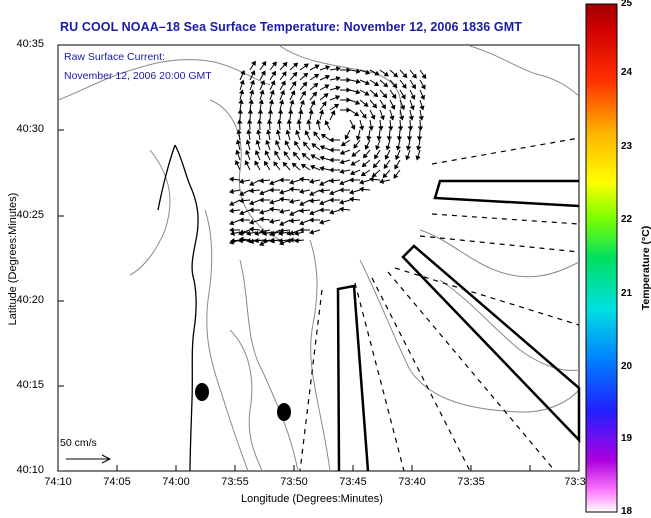 The image size is (651, 518). Describe the element at coordinates (202, 392) in the screenshot. I see `marker-dot` at that location.